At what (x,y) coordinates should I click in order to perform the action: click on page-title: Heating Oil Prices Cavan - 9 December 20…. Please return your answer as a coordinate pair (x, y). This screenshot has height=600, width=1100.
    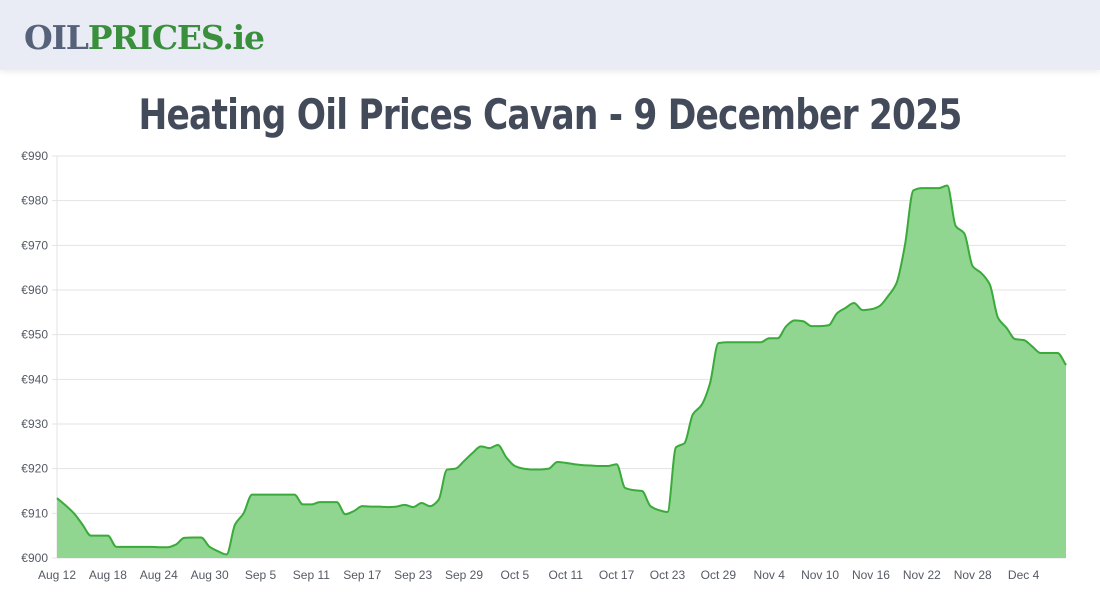
    Looking at the image, I should click on (550, 114).